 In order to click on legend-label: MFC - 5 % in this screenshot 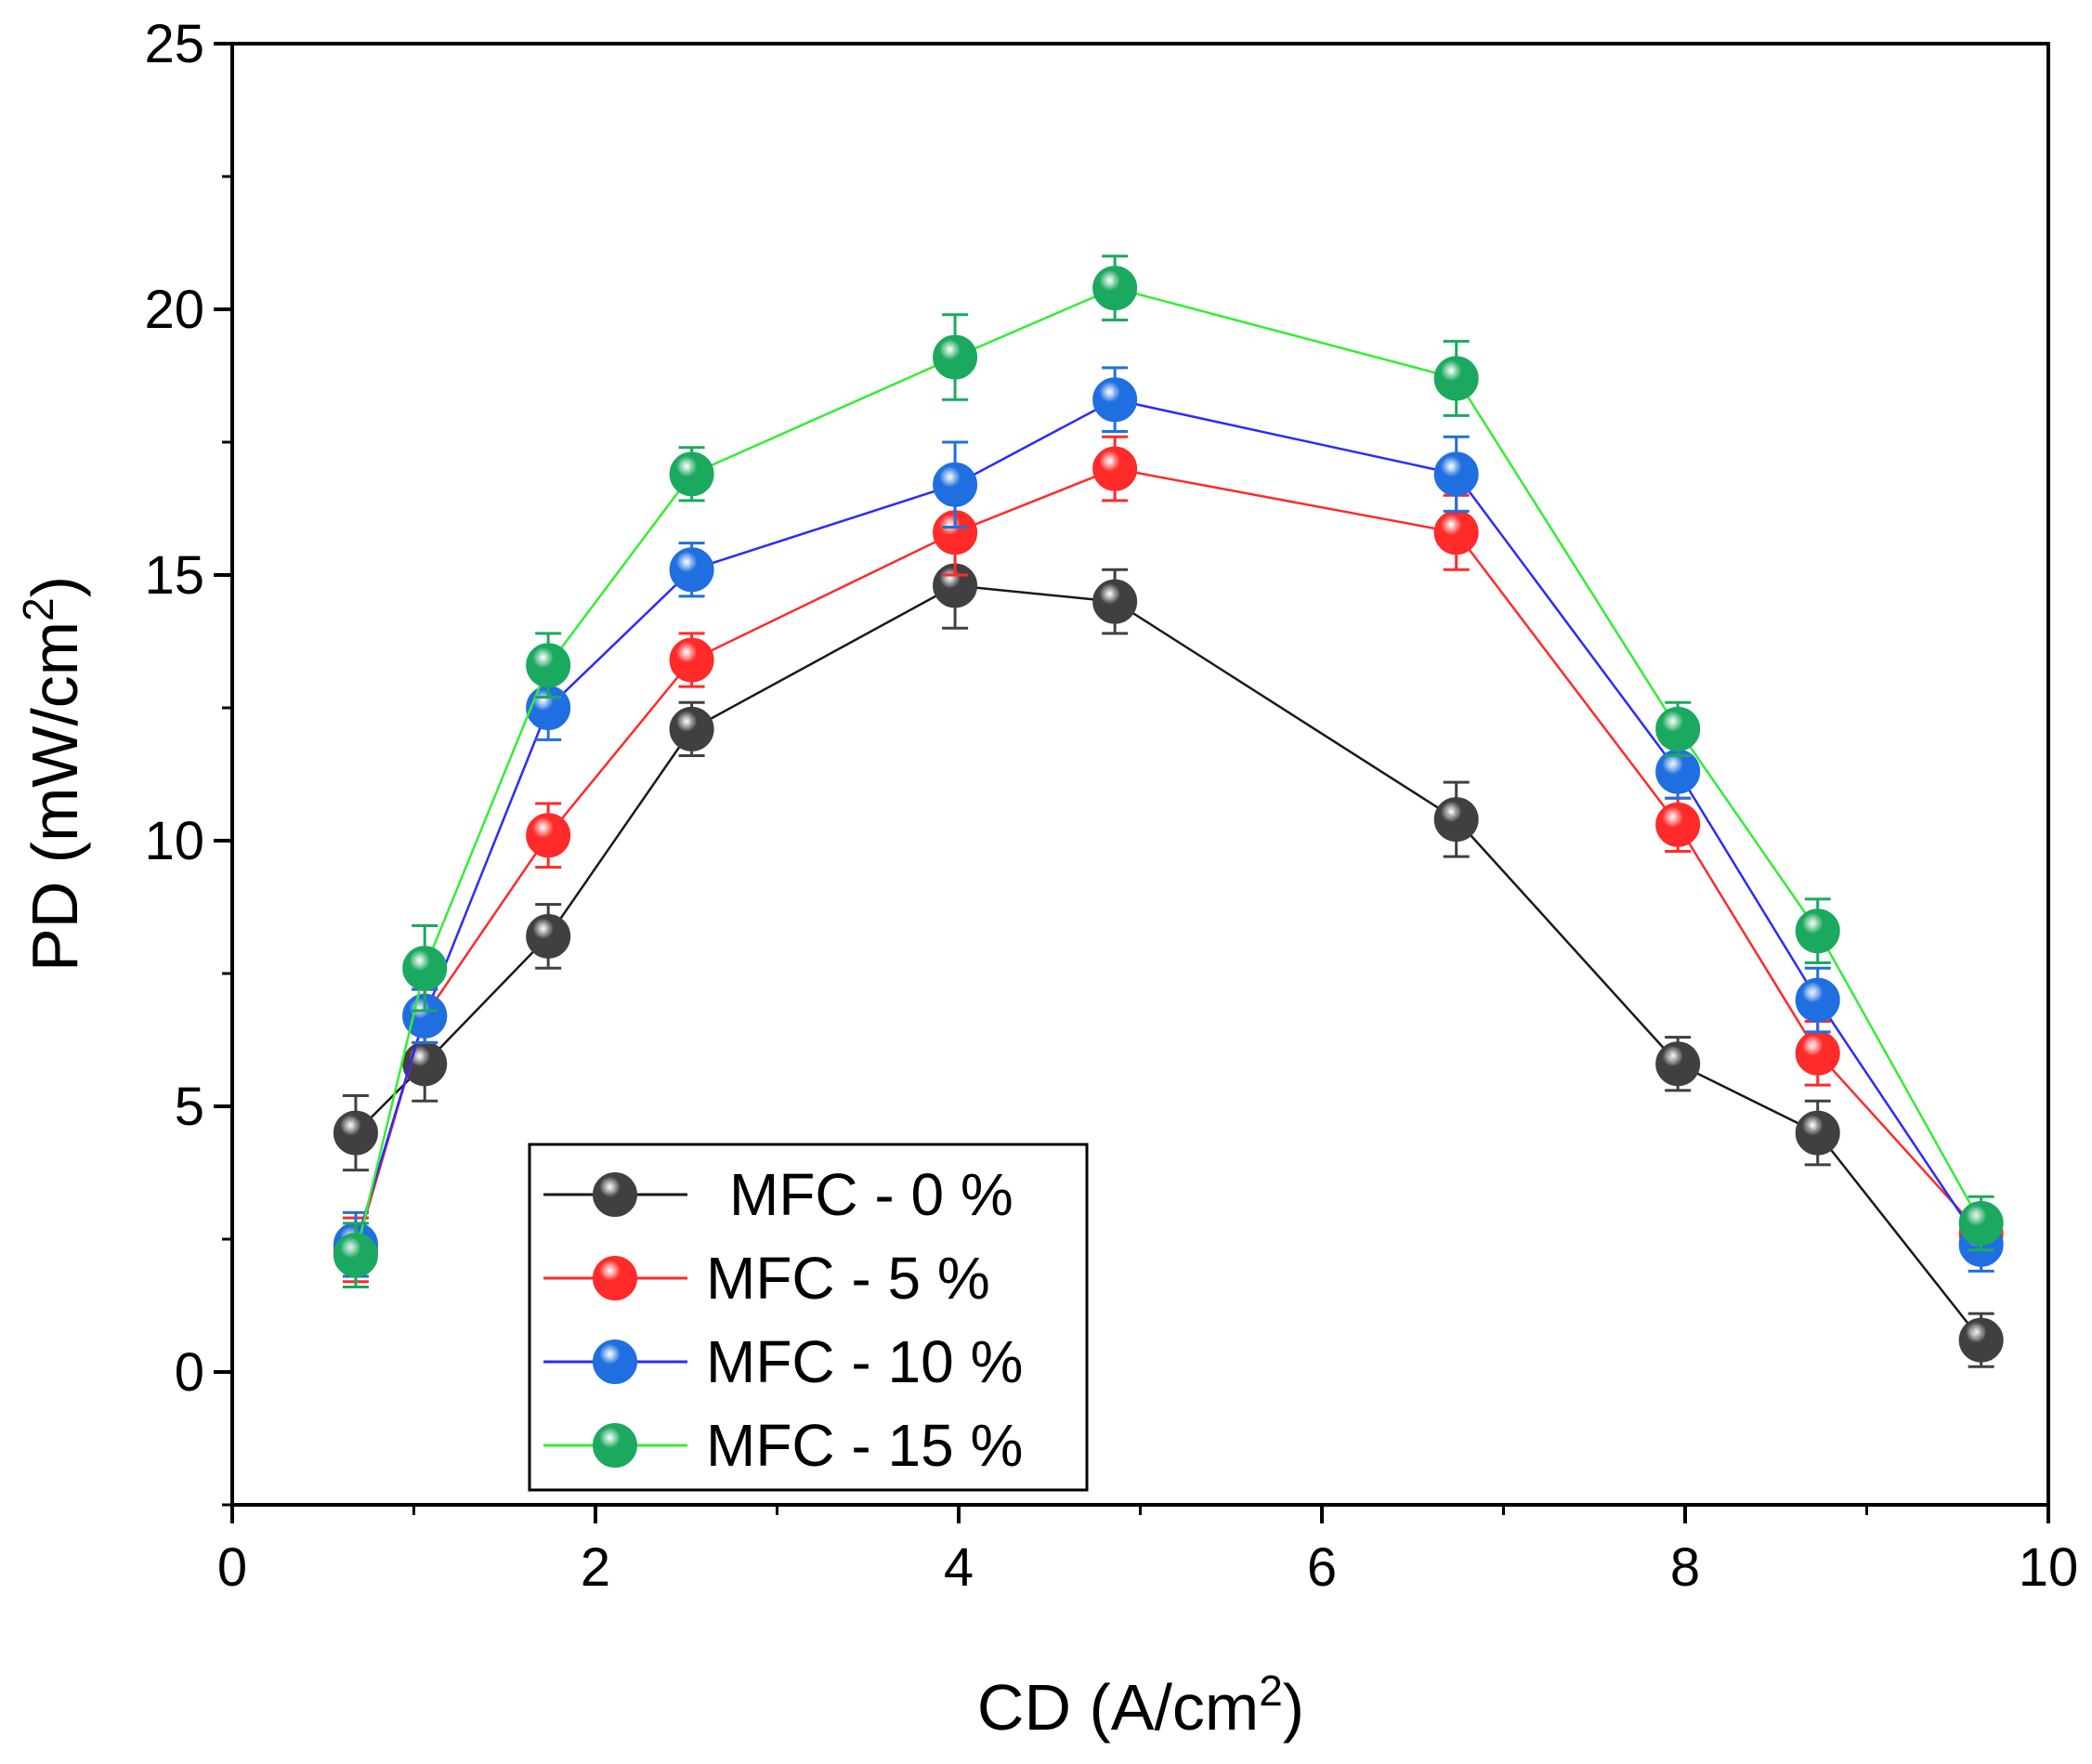, I will do `click(848, 1278)`.